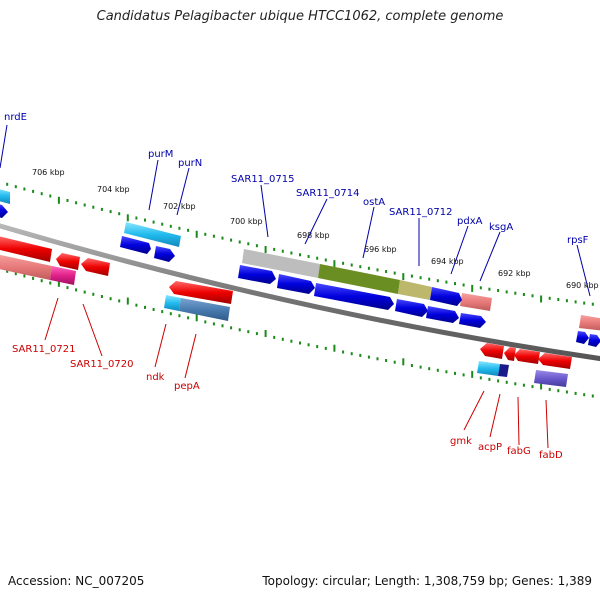 This screenshot has height=600, width=600. Describe the element at coordinates (501, 227) in the screenshot. I see `gene-label-ksgA: ksgA` at that location.